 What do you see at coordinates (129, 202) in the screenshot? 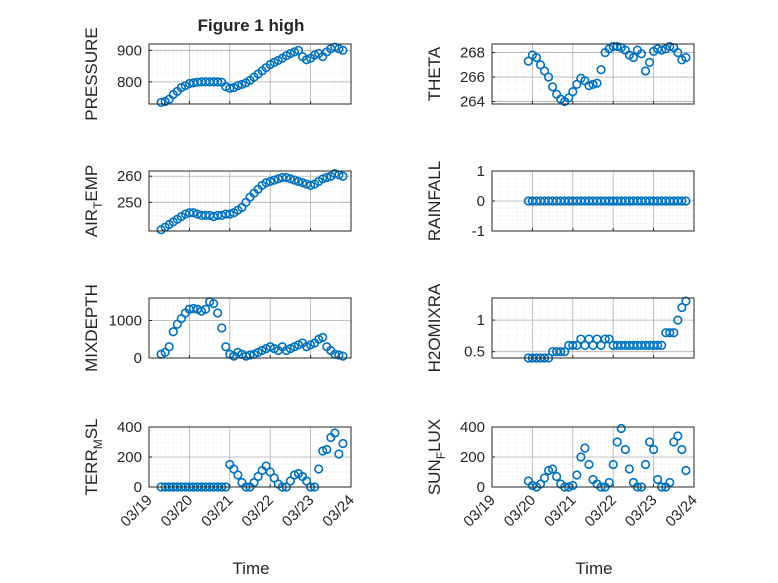
I see `y-tick-label: 250` at bounding box center [129, 202].